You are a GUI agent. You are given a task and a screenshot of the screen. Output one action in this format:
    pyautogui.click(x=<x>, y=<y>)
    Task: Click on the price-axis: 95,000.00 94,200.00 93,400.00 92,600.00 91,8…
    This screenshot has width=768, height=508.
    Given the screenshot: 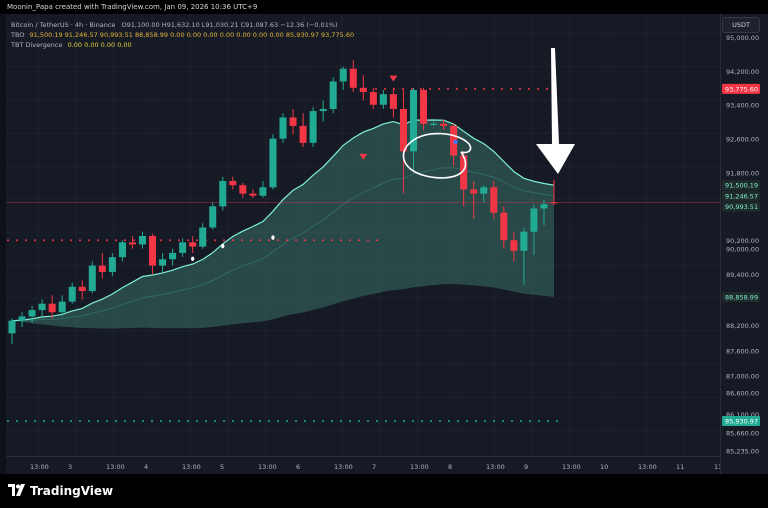 What is the action you would take?
    pyautogui.click(x=744, y=244)
    